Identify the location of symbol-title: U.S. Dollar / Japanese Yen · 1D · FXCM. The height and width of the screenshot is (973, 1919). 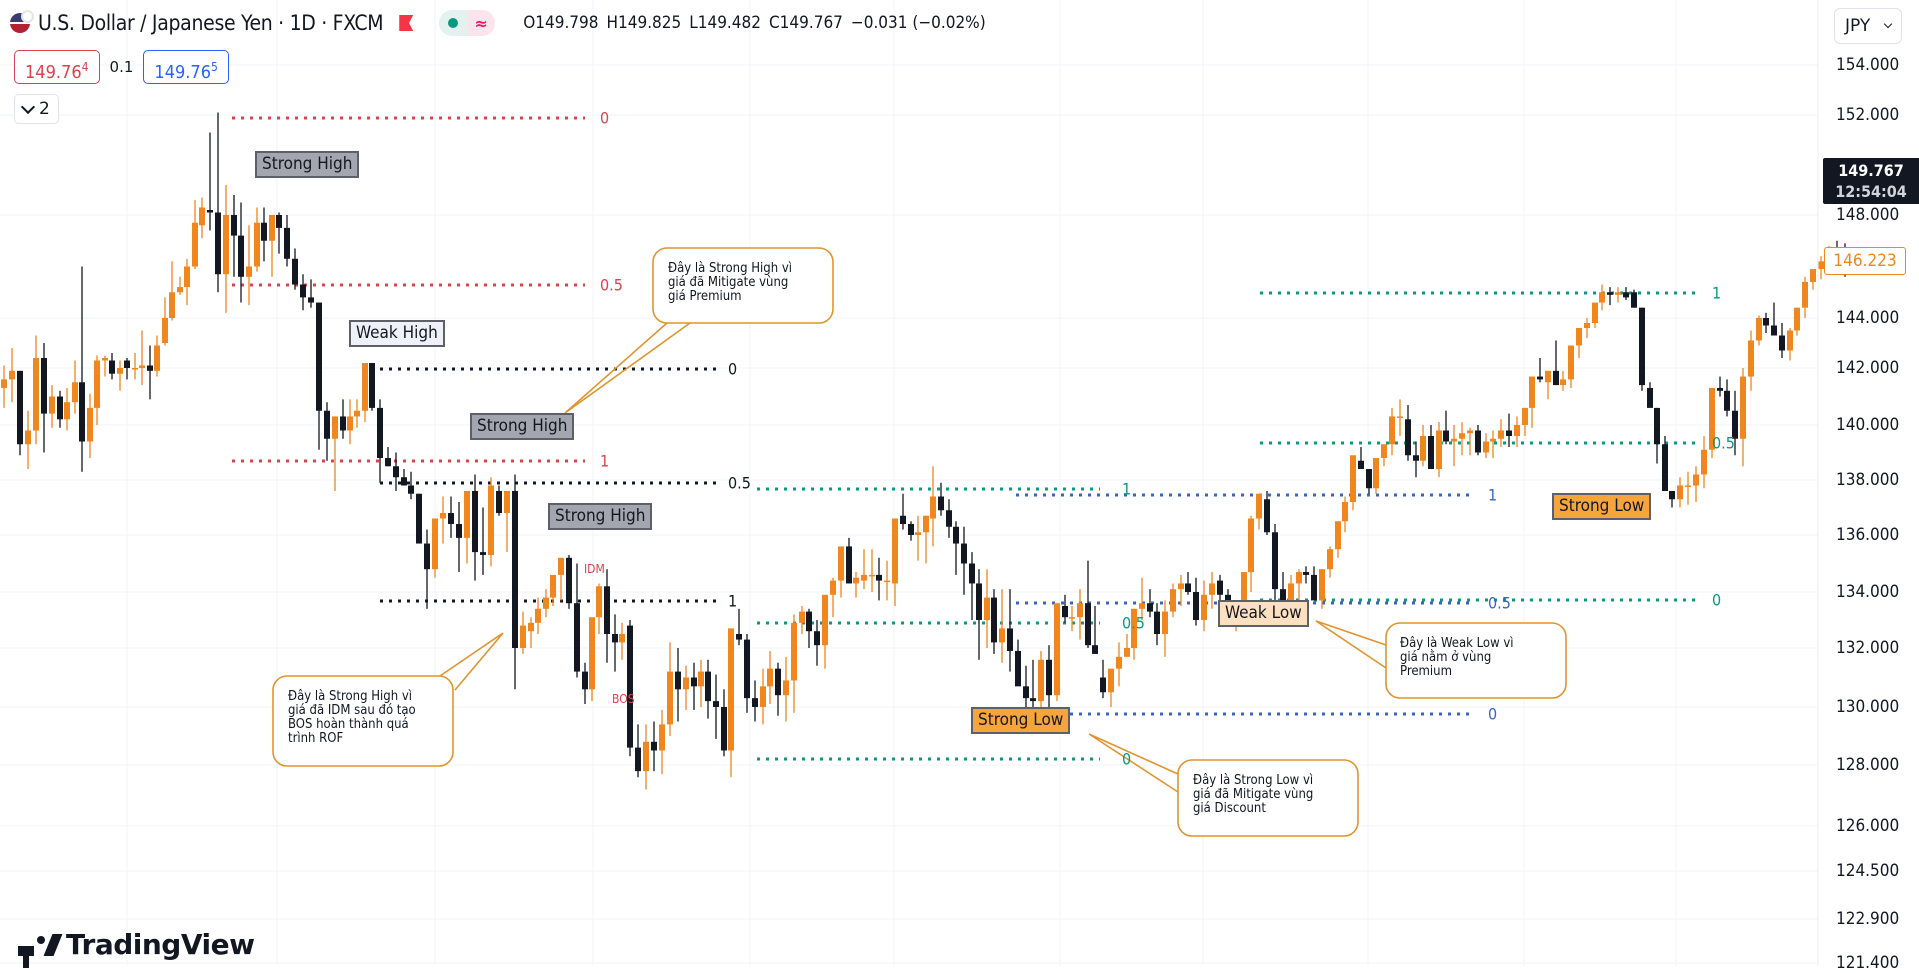
(211, 23).